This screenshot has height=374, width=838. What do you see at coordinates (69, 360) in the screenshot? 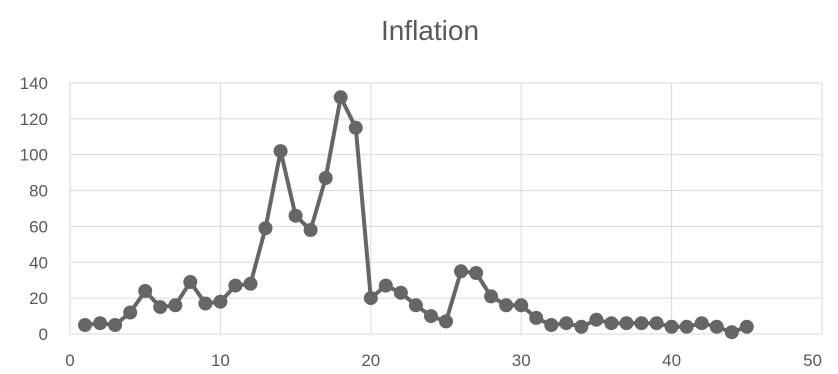
I see `x-tick-label: 0` at bounding box center [69, 360].